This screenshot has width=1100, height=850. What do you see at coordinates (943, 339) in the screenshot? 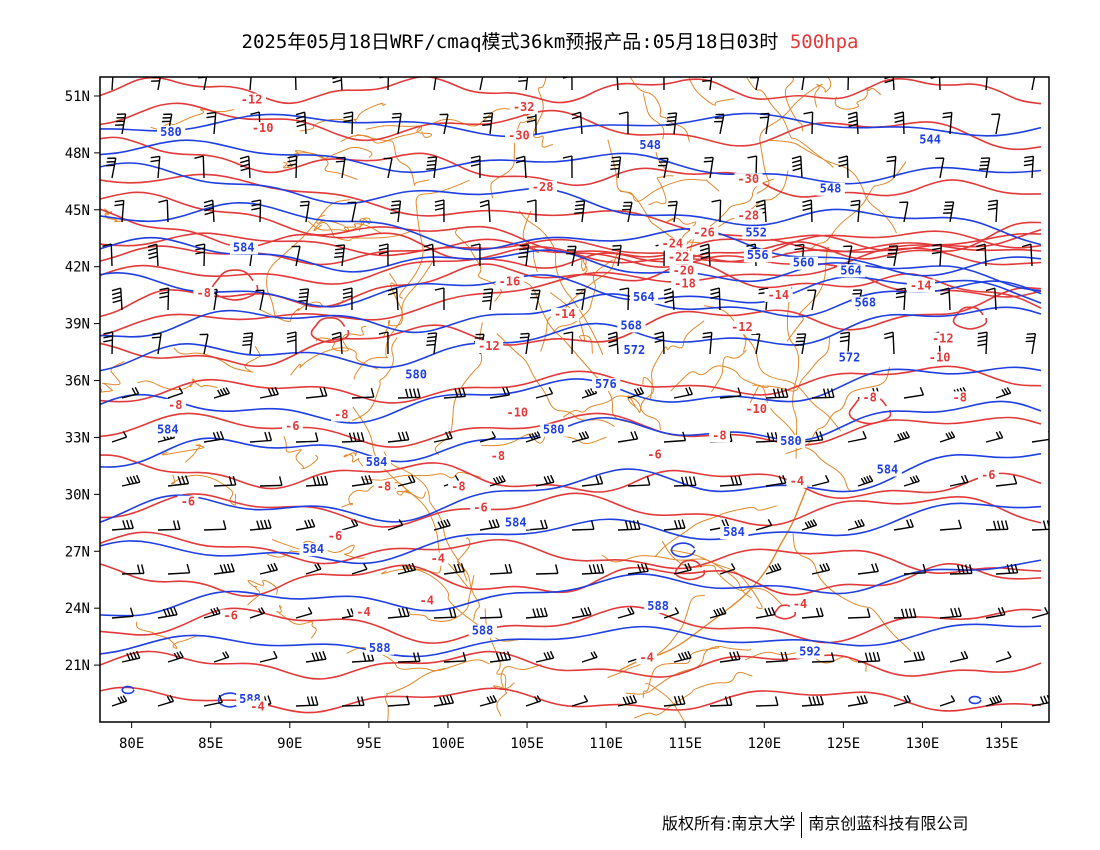
I see `temp-label: -12` at bounding box center [943, 339].